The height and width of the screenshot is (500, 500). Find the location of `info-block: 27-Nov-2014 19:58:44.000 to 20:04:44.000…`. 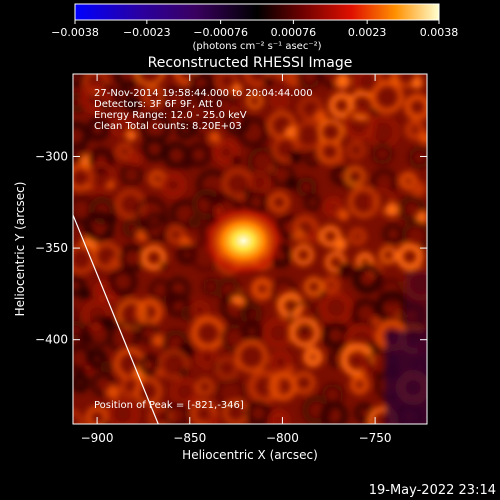

info-block: 27-Nov-2014 19:58:44.000 to 20:04:44.000… is located at coordinates (203, 110).